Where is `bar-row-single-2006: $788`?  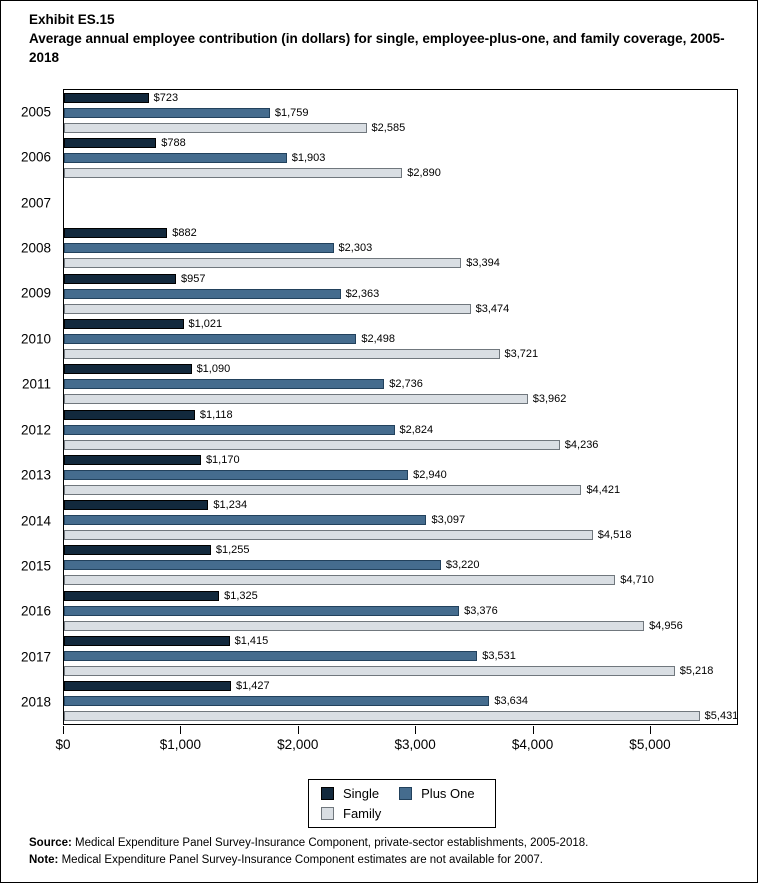
bar-row-single-2006: $788 is located at coordinates (400, 143).